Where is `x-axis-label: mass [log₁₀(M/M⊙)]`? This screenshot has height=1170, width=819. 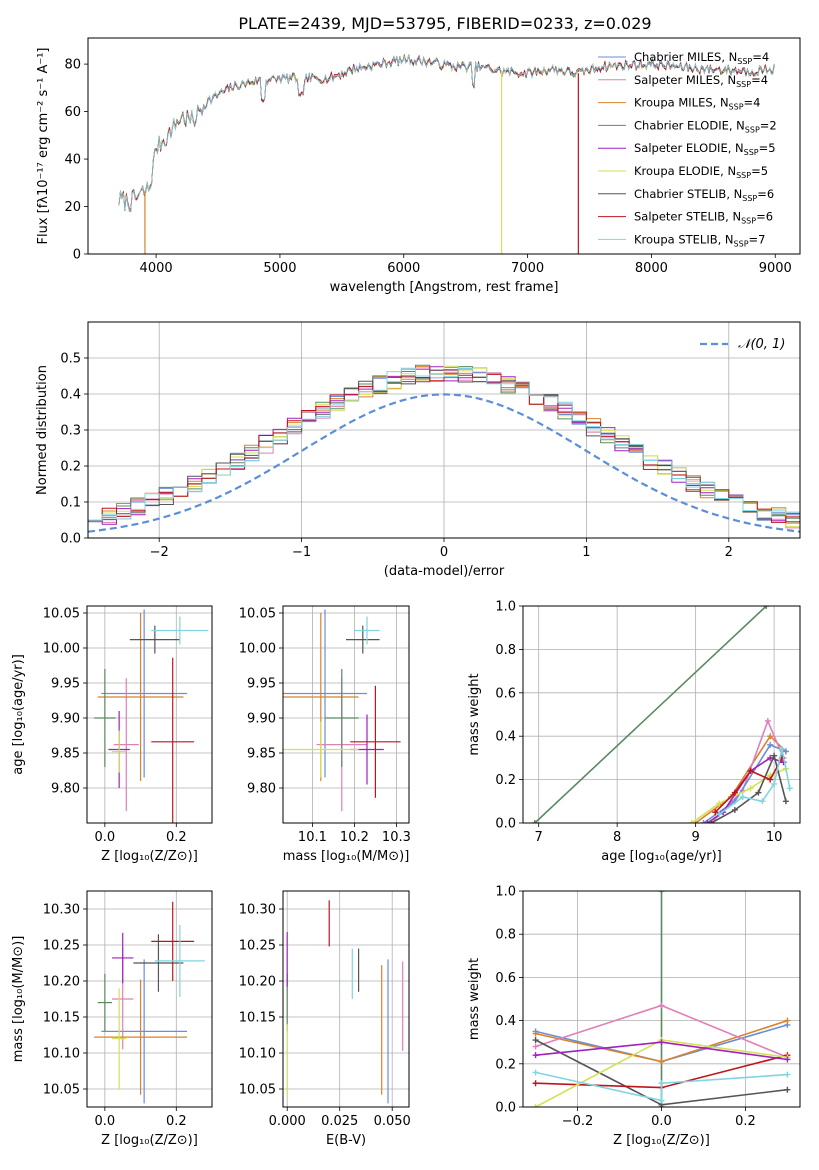 x-axis-label: mass [log₁₀(M/M⊙)] is located at coordinates (346, 856).